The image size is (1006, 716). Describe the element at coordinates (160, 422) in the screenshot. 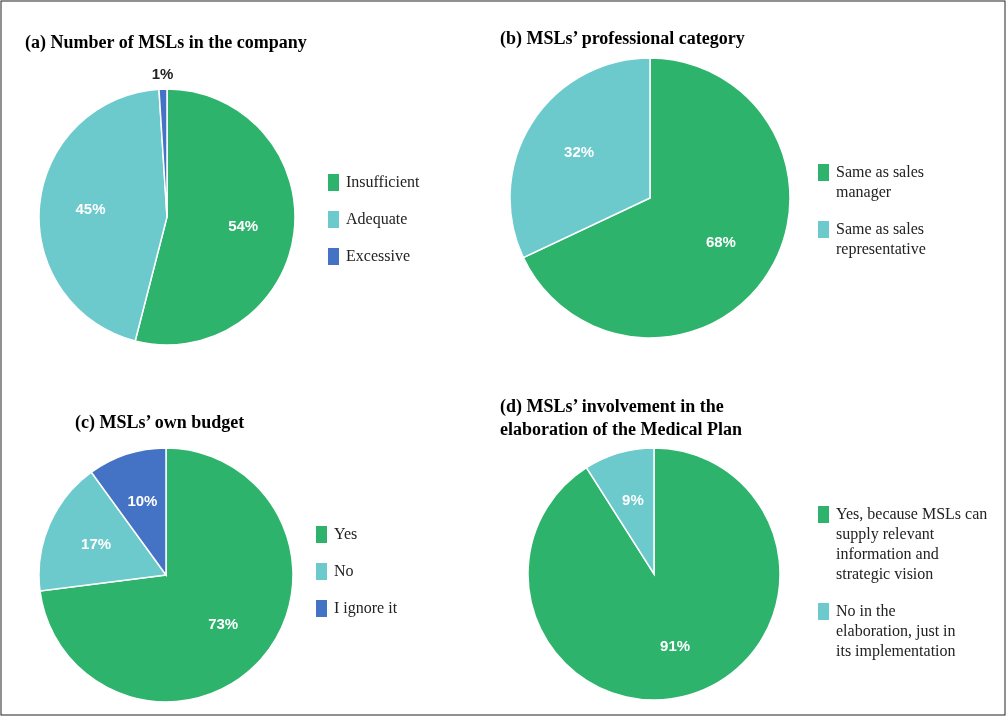

I see `chart-title: (c) MSLs’ own budget` at that location.